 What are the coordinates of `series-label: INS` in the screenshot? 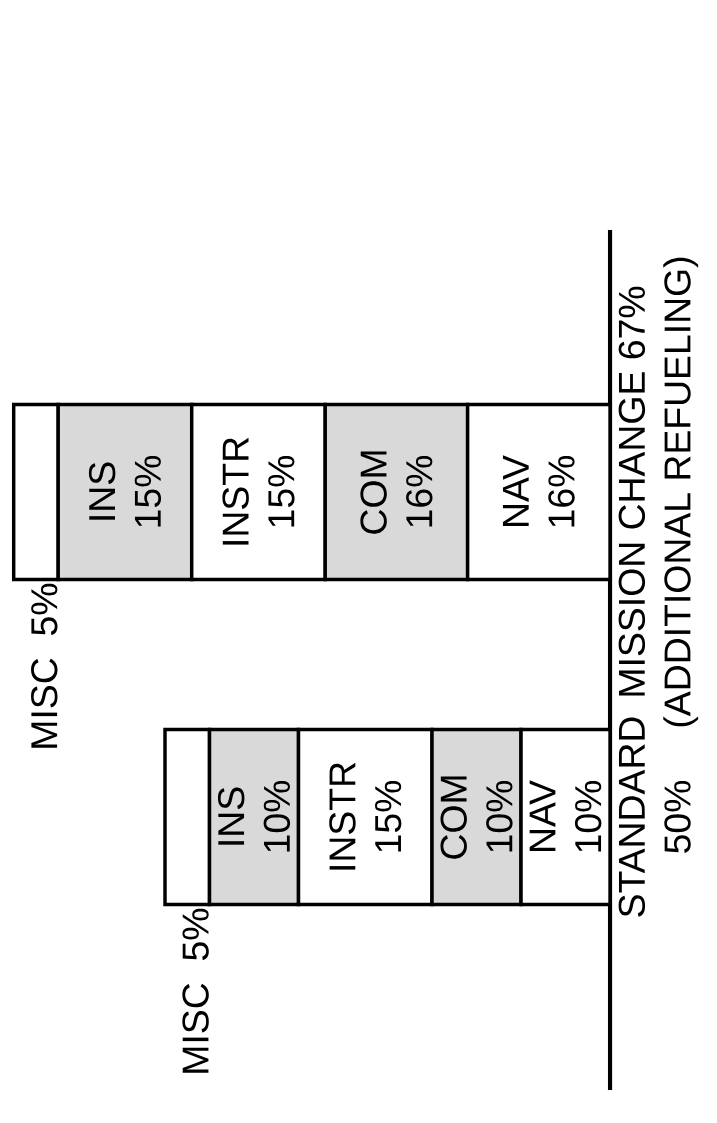 It's located at (231, 816).